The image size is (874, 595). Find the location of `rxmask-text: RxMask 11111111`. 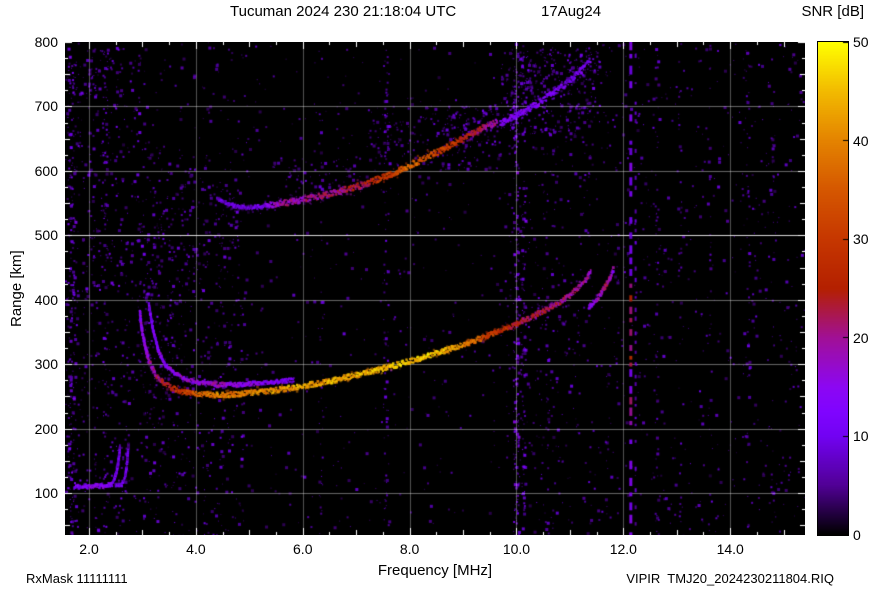

rxmask-text: RxMask 11111111 is located at coordinates (77, 578).